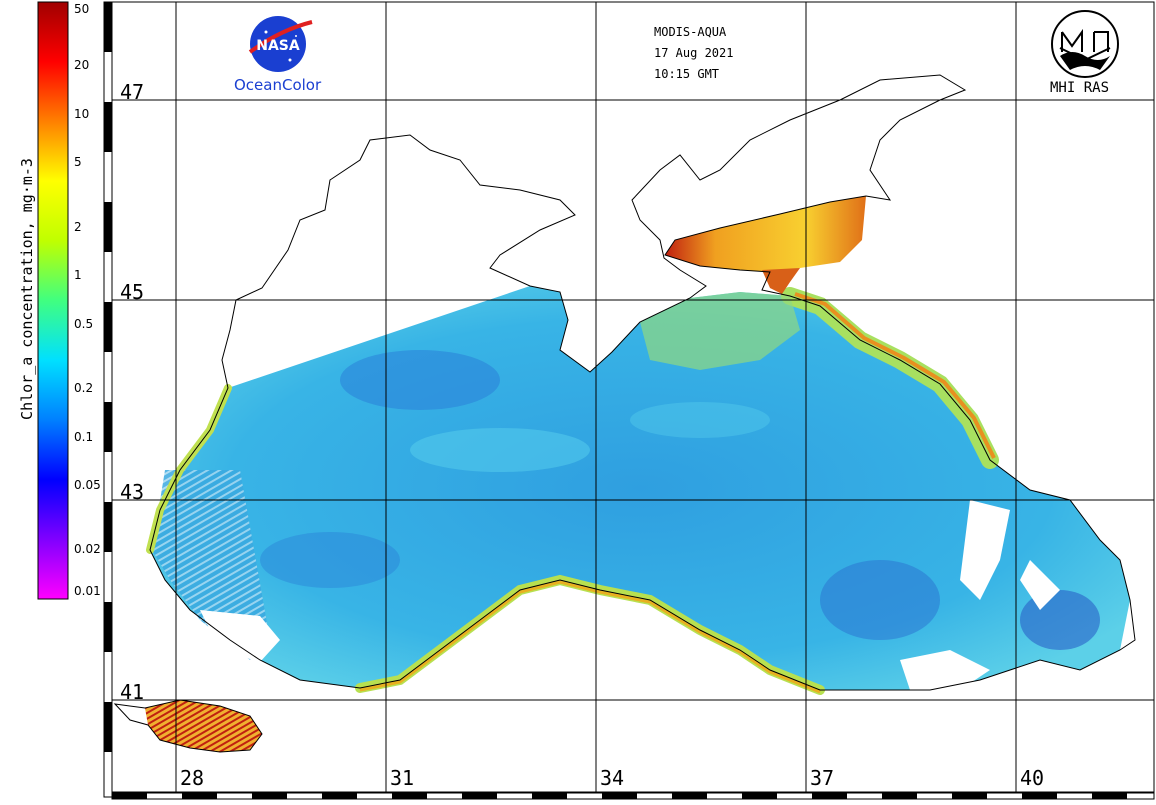 The height and width of the screenshot is (805, 1156). Describe the element at coordinates (82, 65) in the screenshot. I see `colorbar-tick-label: 20` at that location.